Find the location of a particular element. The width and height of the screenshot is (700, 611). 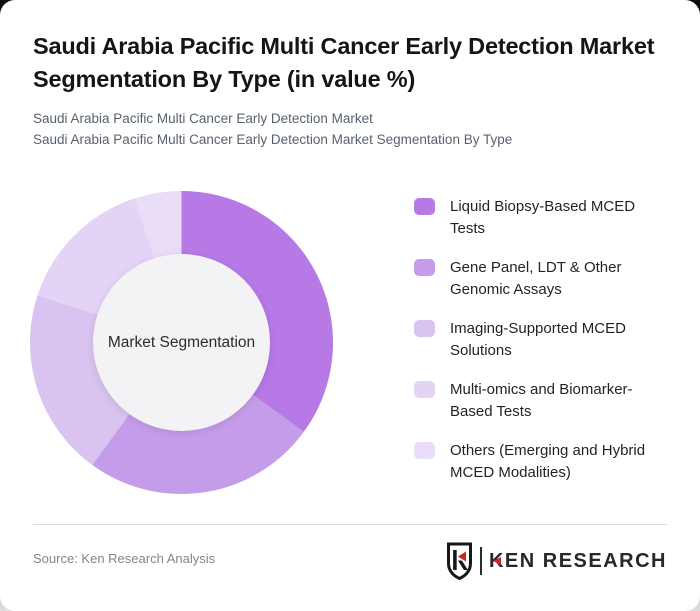

ken-research-shield-icon is located at coordinates (459, 561).